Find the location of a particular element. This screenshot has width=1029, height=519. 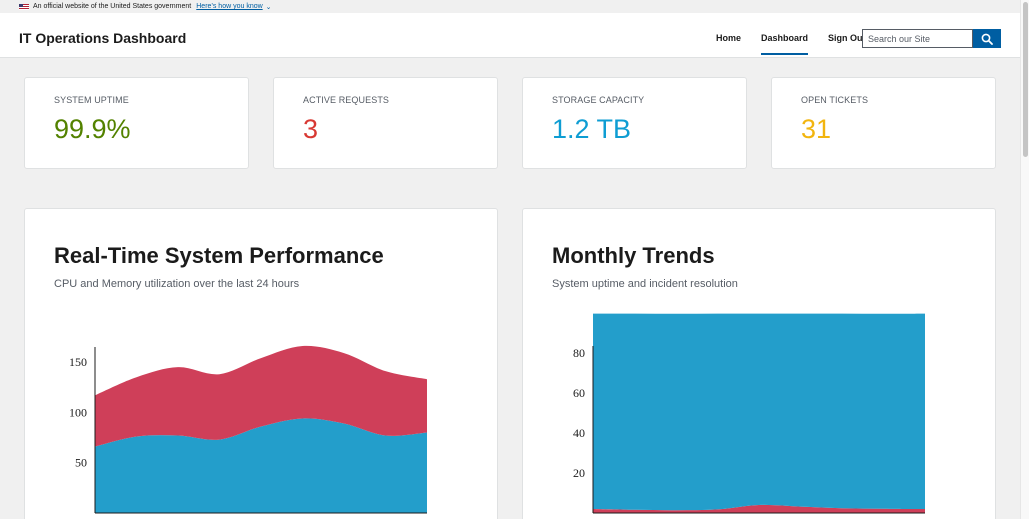

stat-card-uptime: System Uptime 99.9% is located at coordinates (136, 123).